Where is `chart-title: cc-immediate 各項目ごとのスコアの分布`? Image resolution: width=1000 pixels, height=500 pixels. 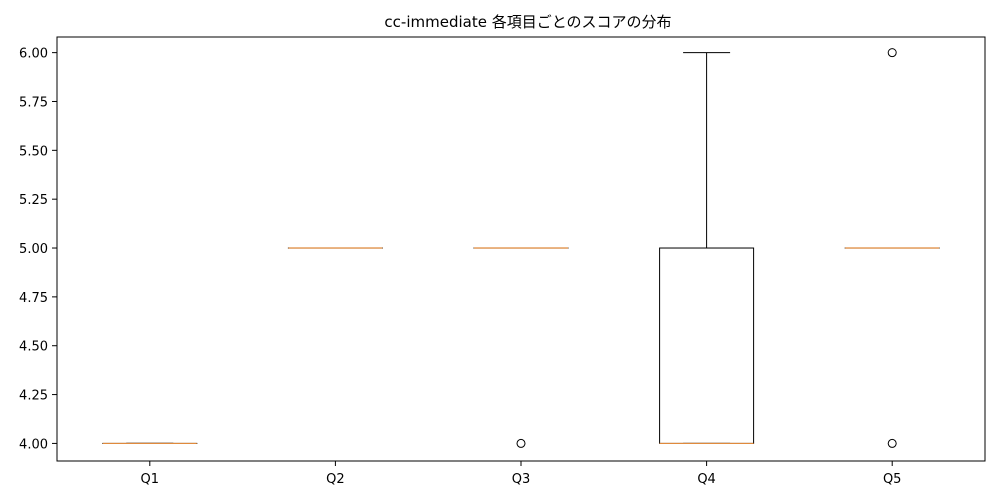
chart-title: cc-immediate 各項目ごとのスコアの分布 is located at coordinates (527, 22).